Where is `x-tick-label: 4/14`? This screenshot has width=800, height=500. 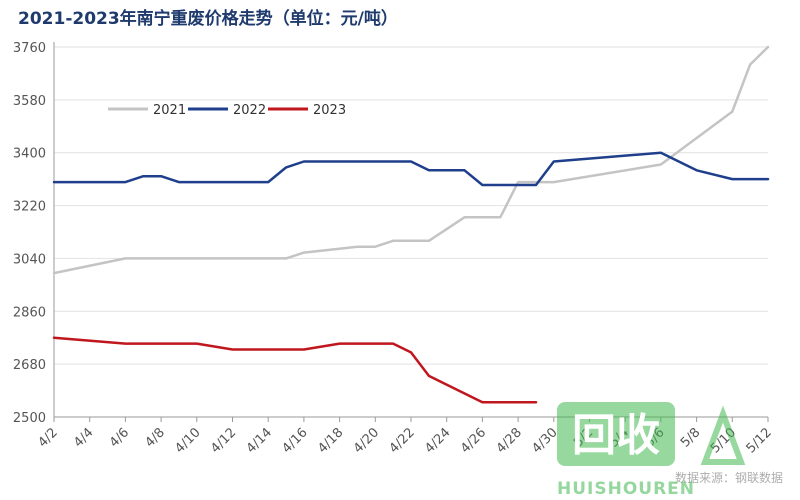
x-tick-label: 4/14 is located at coordinates (259, 440).